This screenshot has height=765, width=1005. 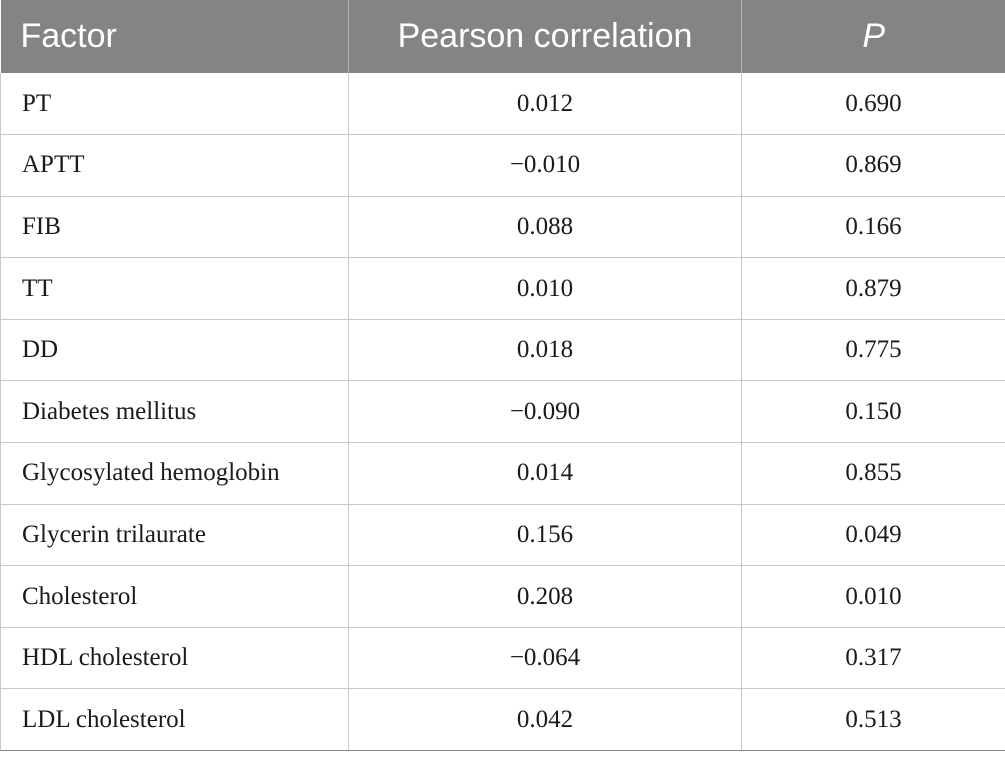 What do you see at coordinates (174, 350) in the screenshot?
I see `factor-cell: DD` at bounding box center [174, 350].